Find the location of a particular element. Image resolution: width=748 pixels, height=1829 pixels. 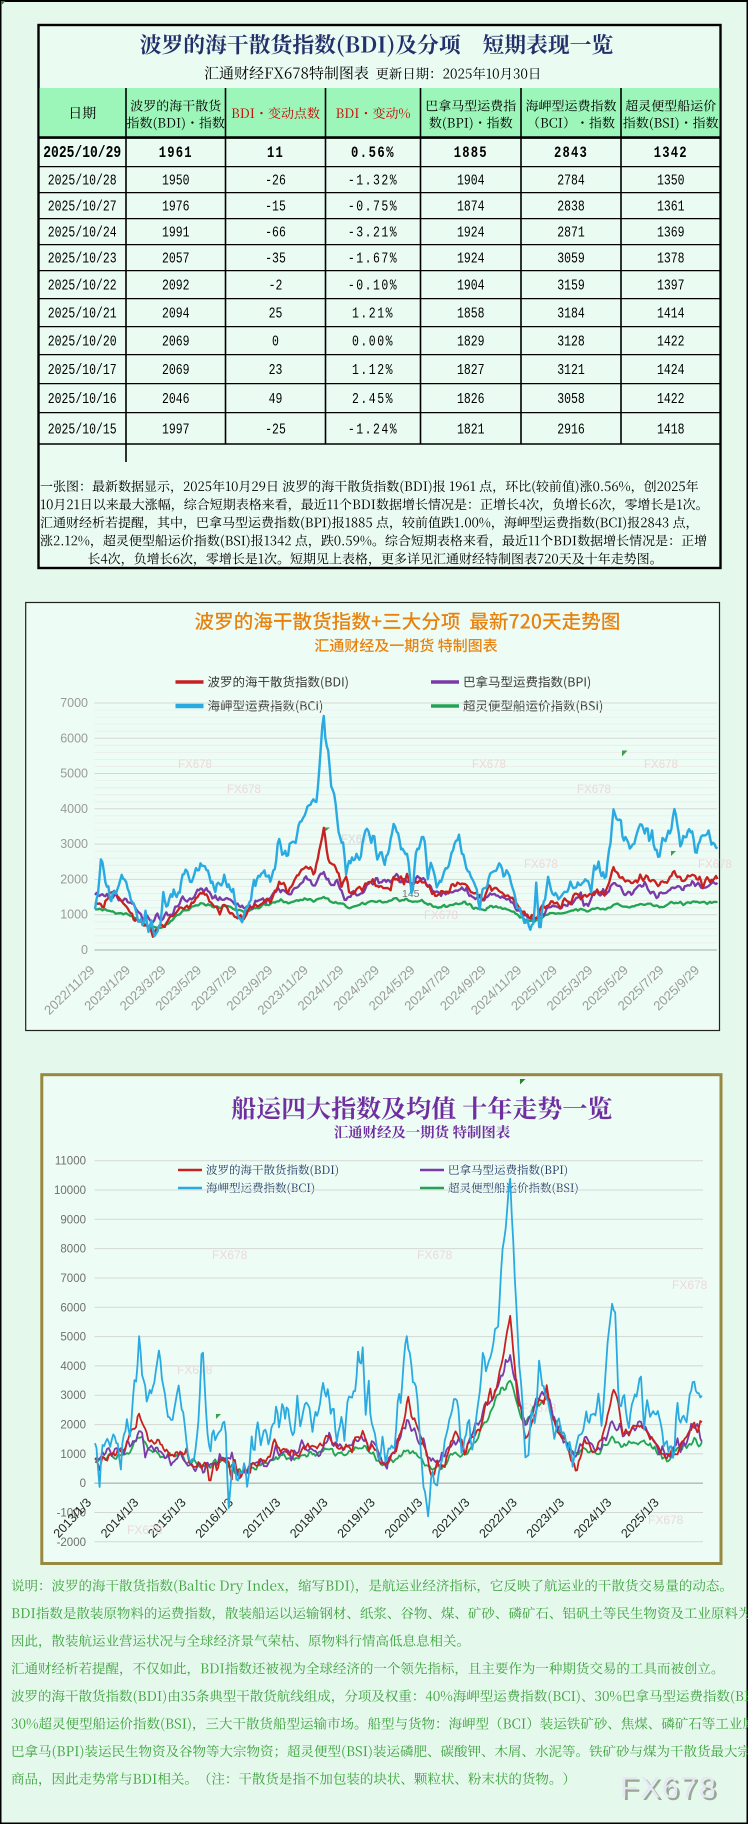

svg-text: -15 is located at coordinates (275, 206).